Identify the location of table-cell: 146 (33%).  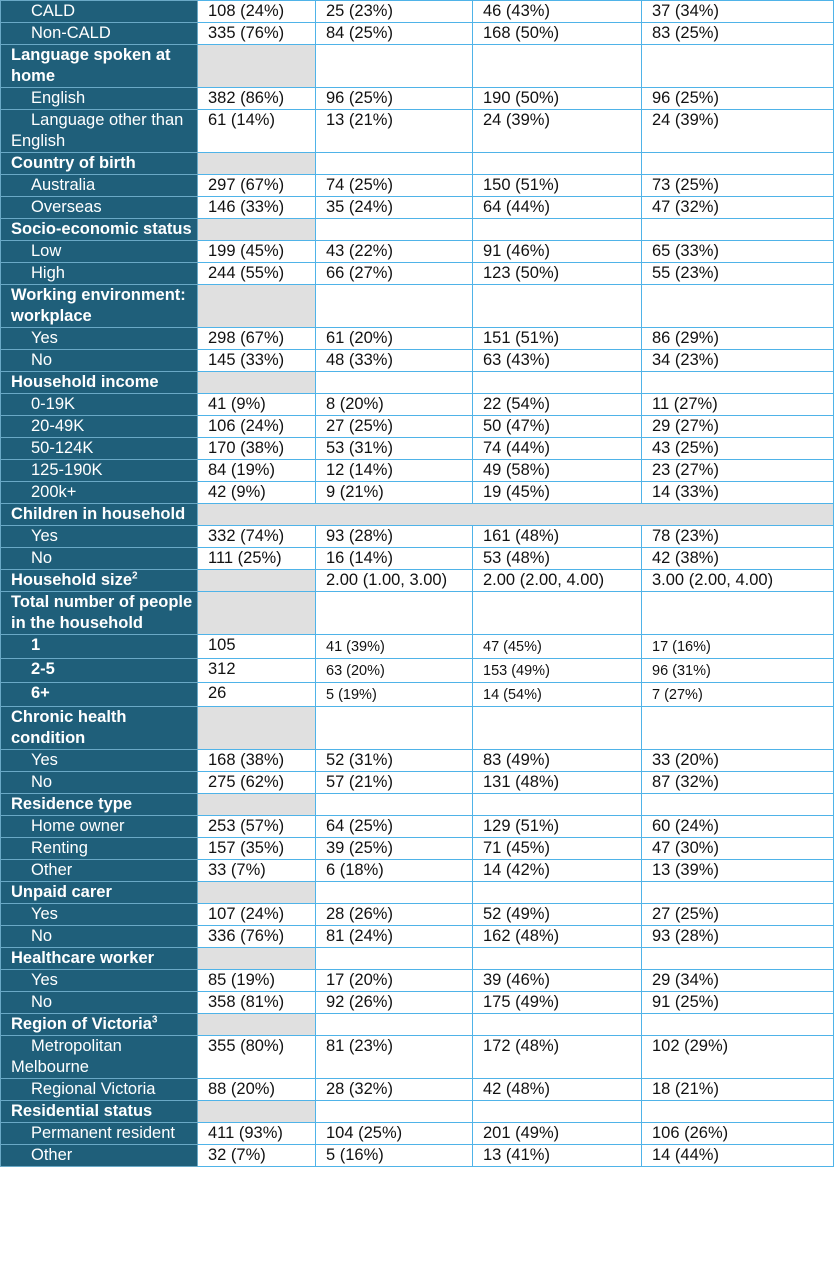
(256, 207).